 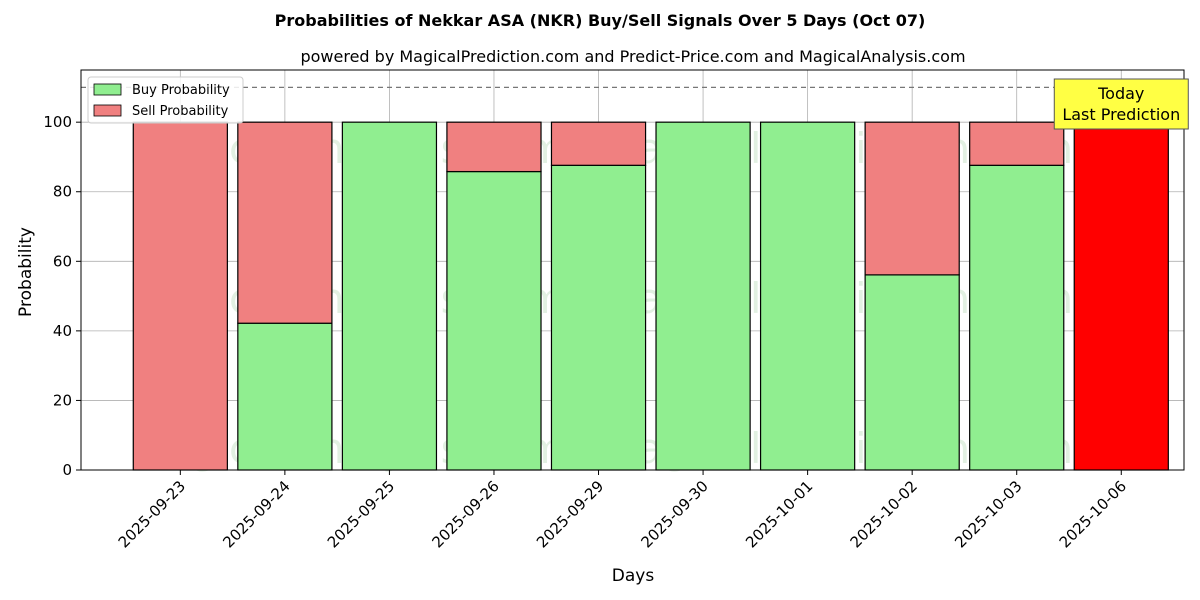 I want to click on y-tick-label: 80, so click(x=62, y=192).